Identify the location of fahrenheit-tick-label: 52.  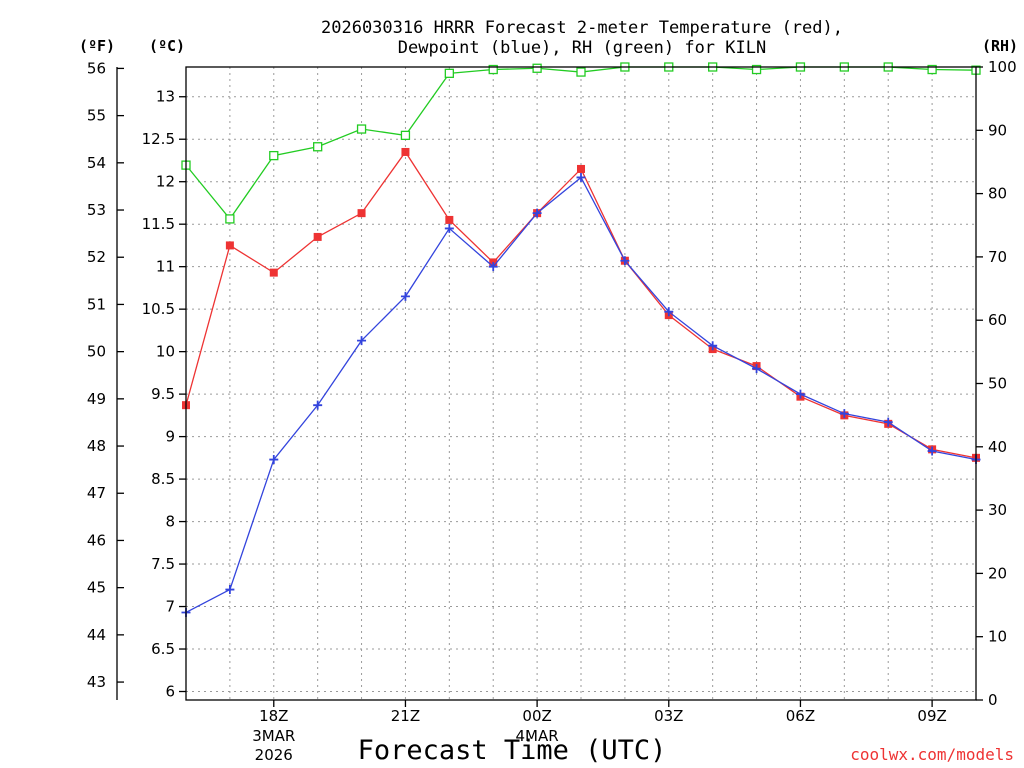
(96, 257).